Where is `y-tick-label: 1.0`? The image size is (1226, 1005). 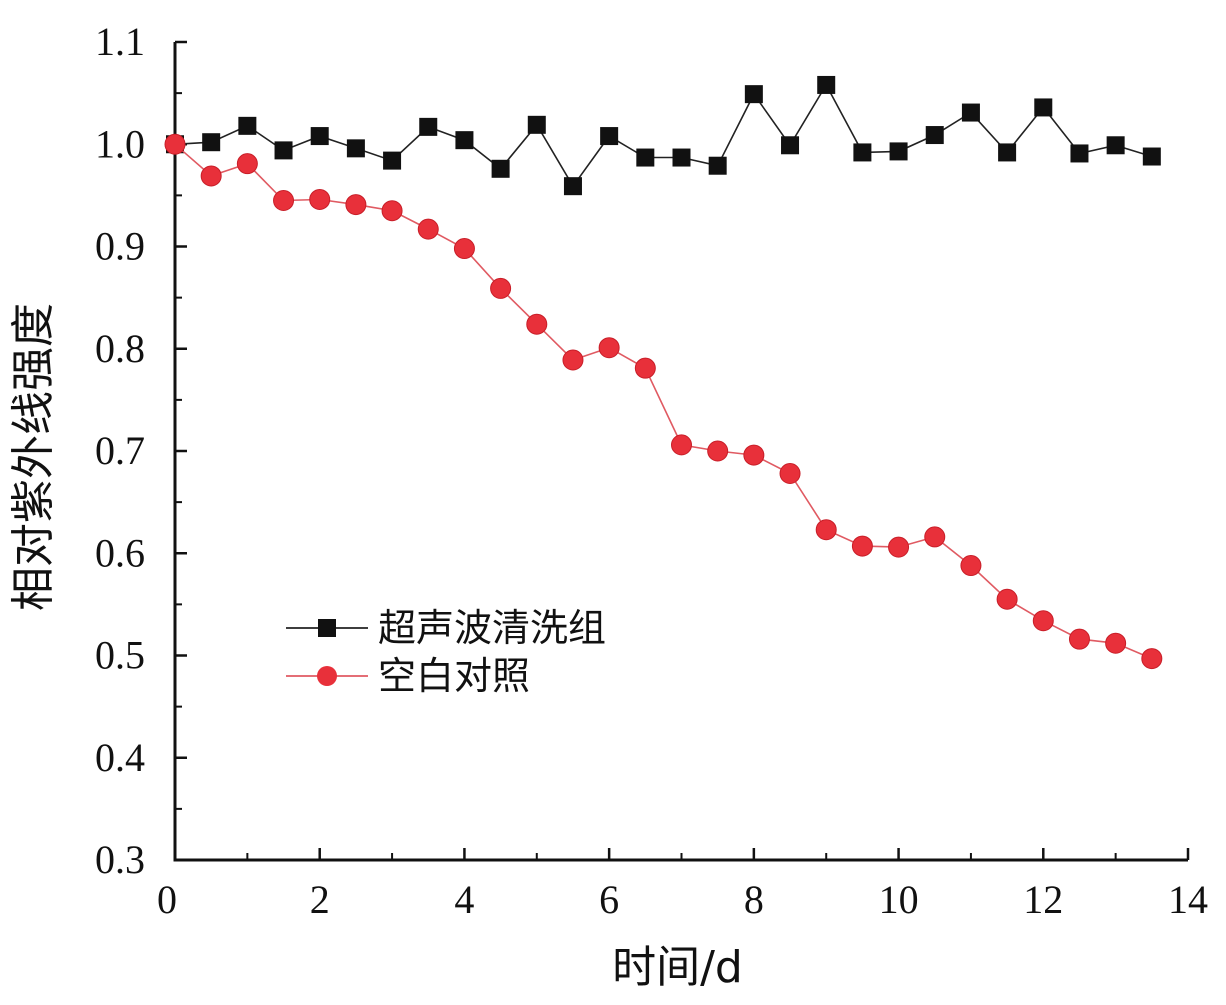
y-tick-label: 1.0 is located at coordinates (120, 143).